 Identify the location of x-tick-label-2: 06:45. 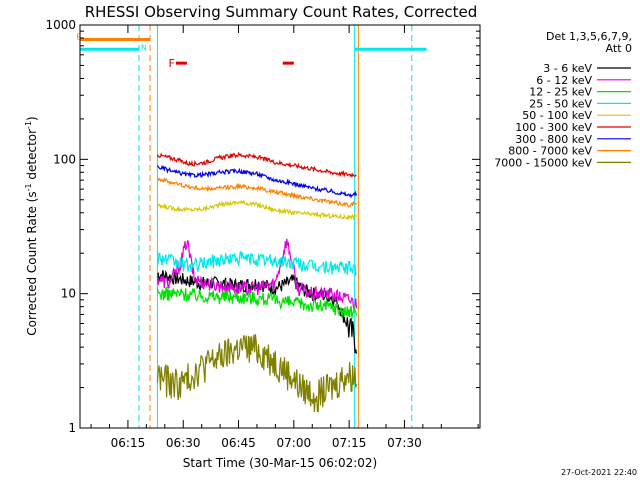
(238, 443).